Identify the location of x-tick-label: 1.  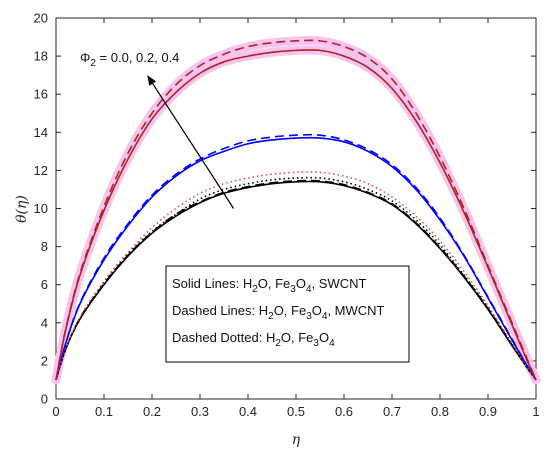
(535, 411).